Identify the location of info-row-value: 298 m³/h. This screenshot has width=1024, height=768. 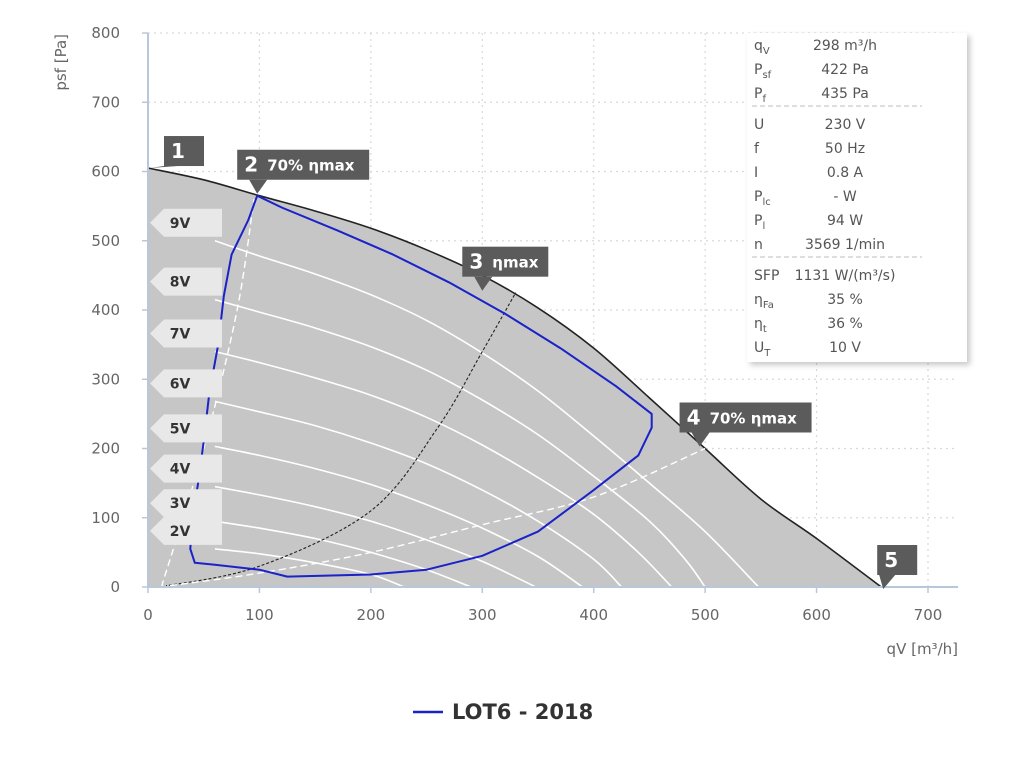
(845, 46).